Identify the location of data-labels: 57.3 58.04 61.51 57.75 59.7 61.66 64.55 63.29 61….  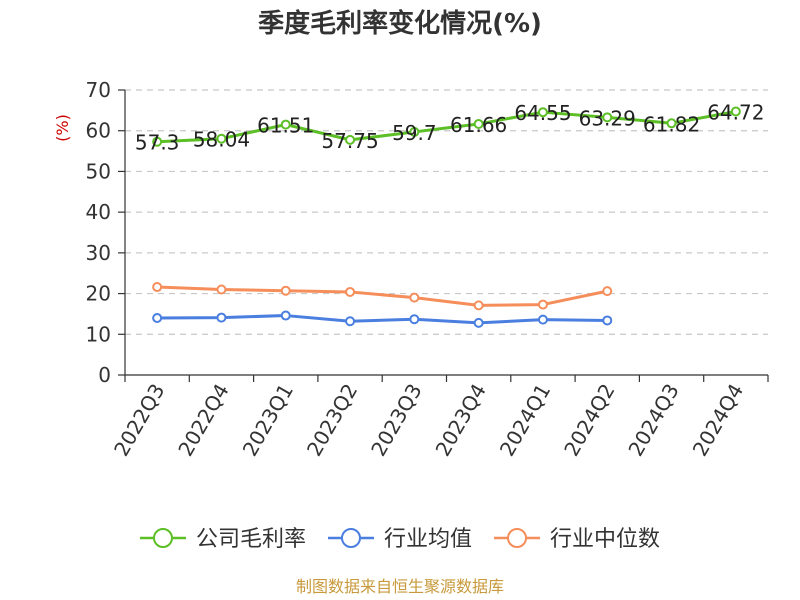
(450, 127).